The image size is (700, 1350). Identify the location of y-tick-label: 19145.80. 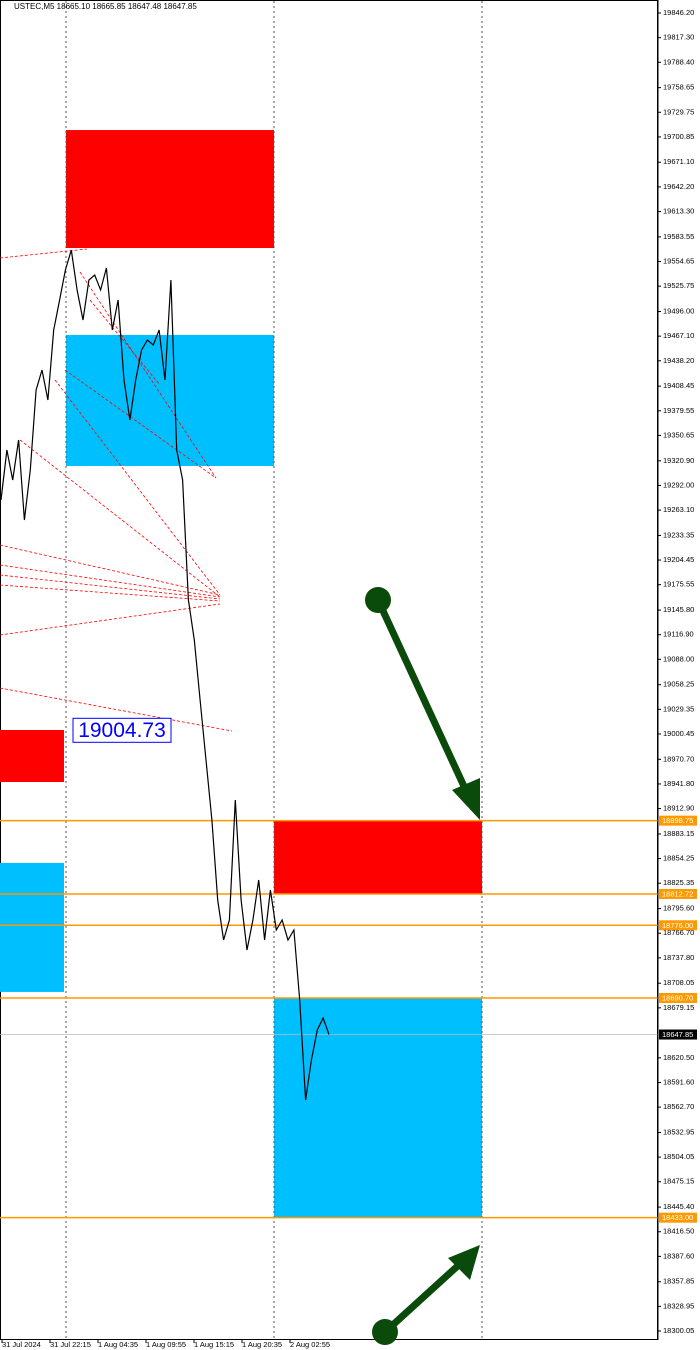
(678, 609).